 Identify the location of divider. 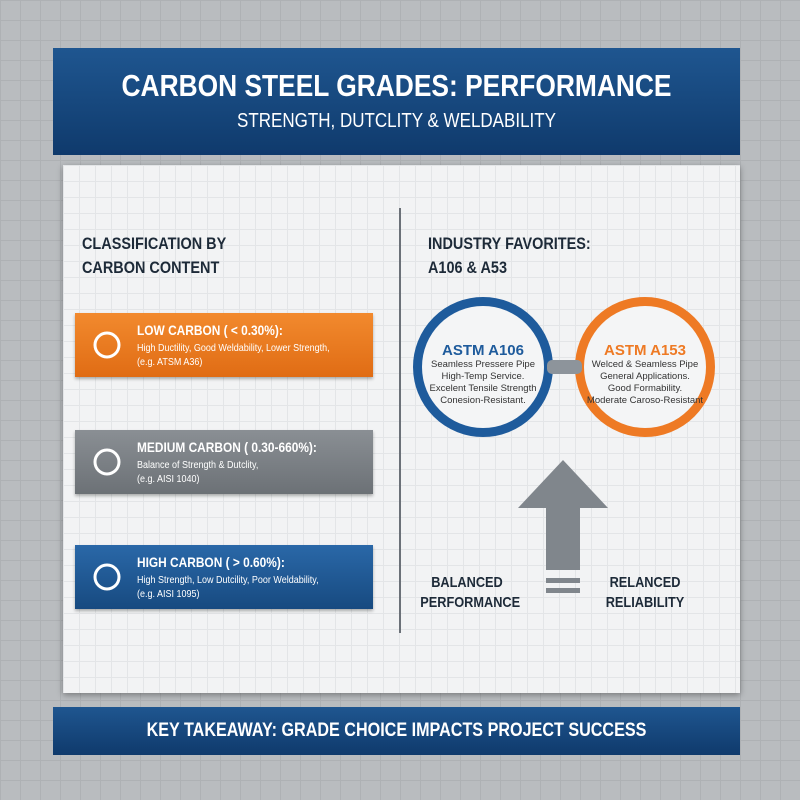
(400, 420).